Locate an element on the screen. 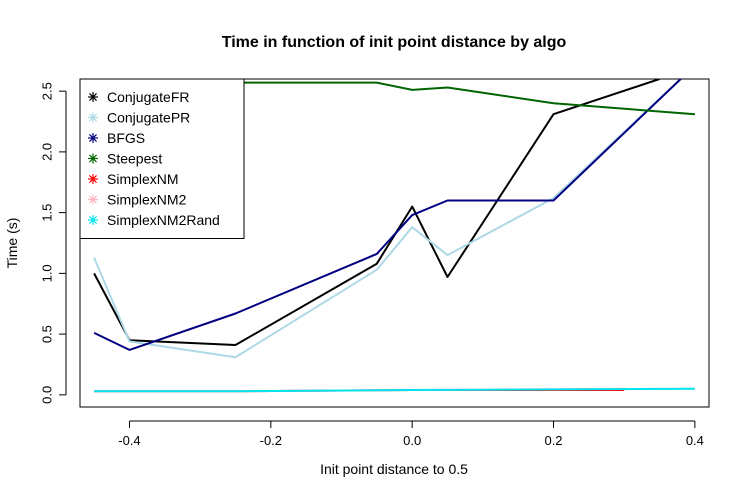  series-line-steepest is located at coordinates (465, 98).